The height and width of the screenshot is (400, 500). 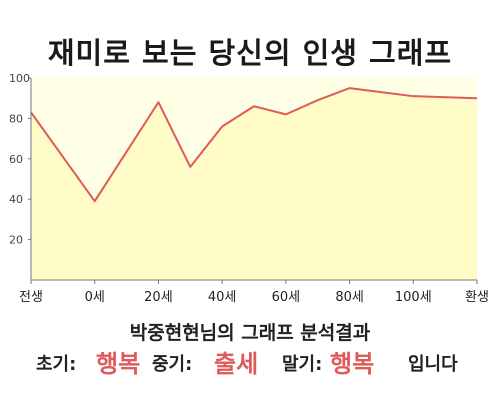 I want to click on y-tick-label: 60, so click(x=16, y=159).